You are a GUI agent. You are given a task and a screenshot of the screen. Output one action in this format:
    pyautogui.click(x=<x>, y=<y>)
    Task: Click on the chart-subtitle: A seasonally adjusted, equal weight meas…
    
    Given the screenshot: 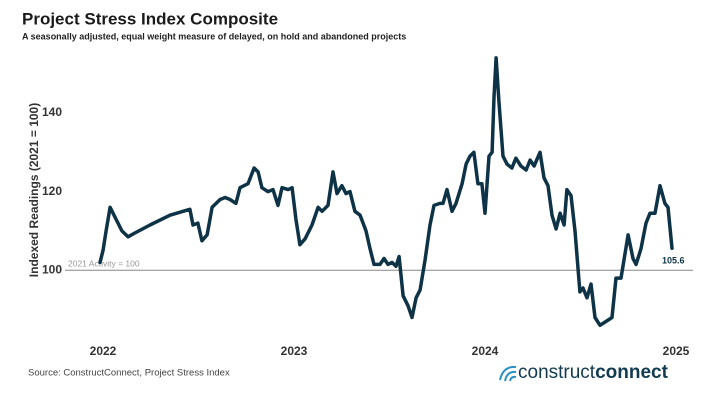 What is the action you would take?
    pyautogui.click(x=214, y=36)
    